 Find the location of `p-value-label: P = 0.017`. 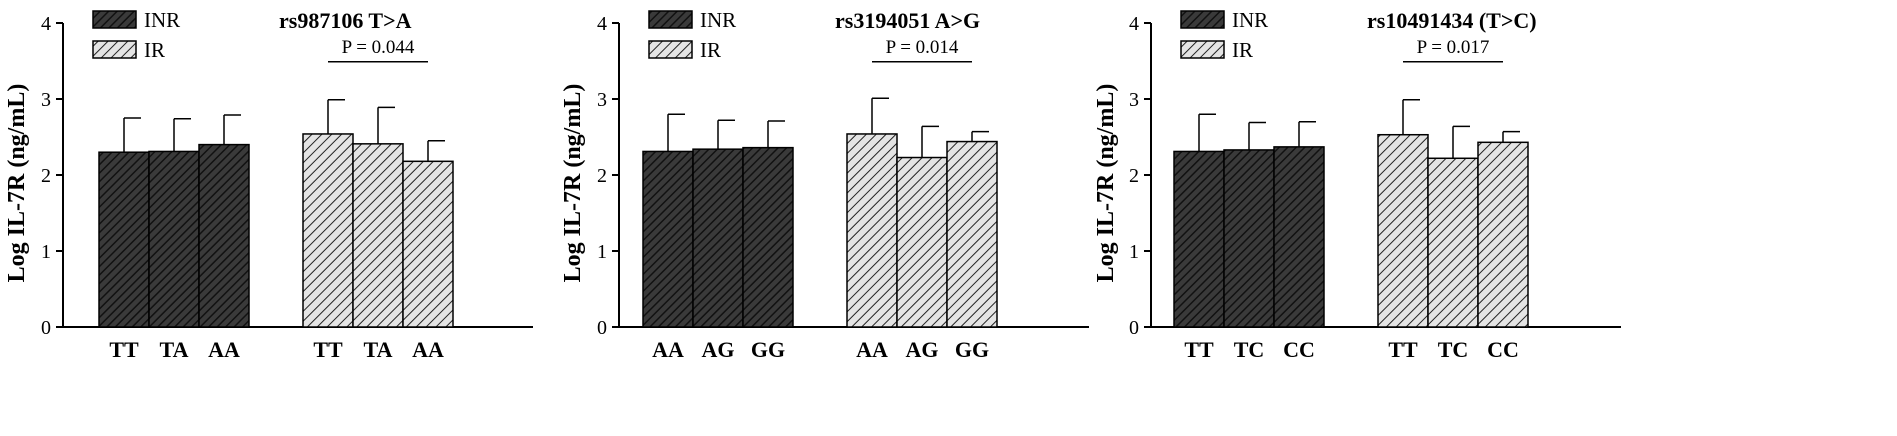

p-value-label: P = 0.017 is located at coordinates (1453, 47).